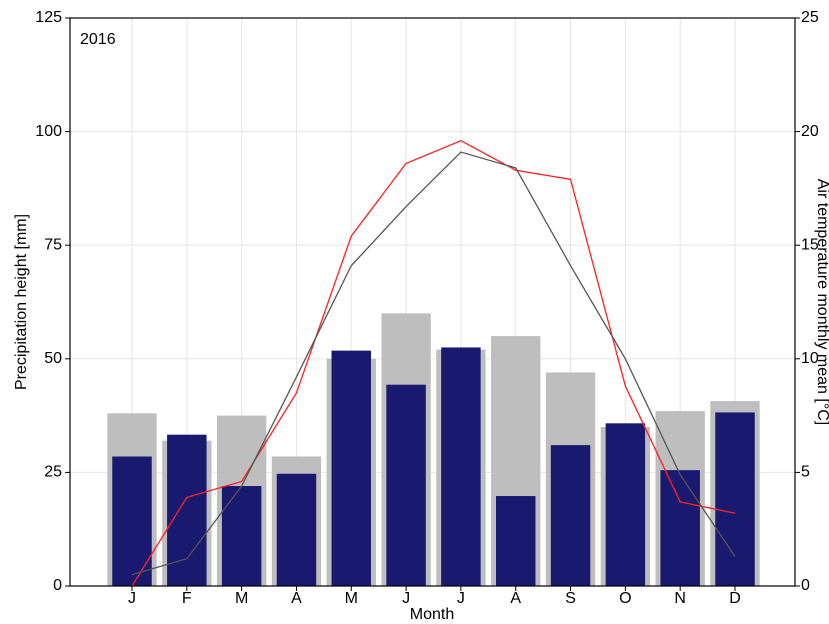 This screenshot has height=624, width=829. Describe the element at coordinates (98, 39) in the screenshot. I see `annotation: 2016` at that location.